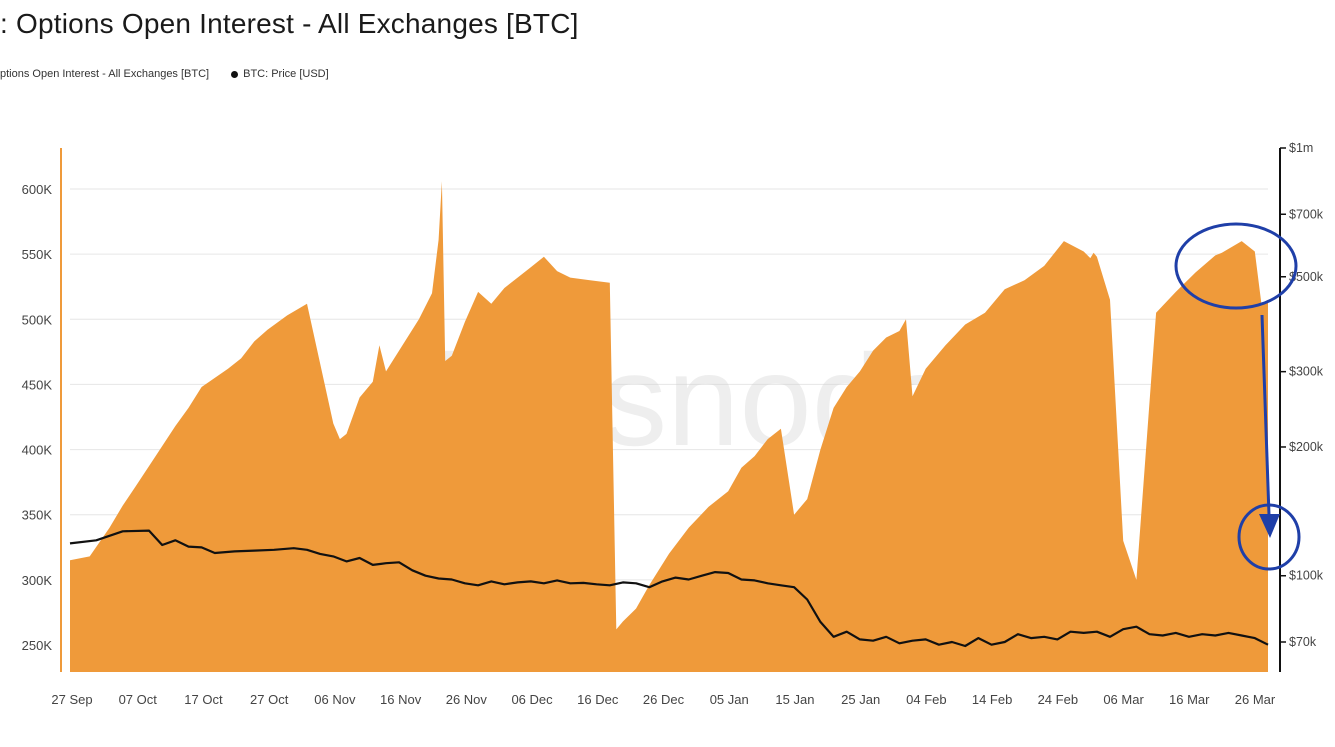  What do you see at coordinates (71, 699) in the screenshot?
I see `x-tick-label: 27 Sep` at bounding box center [71, 699].